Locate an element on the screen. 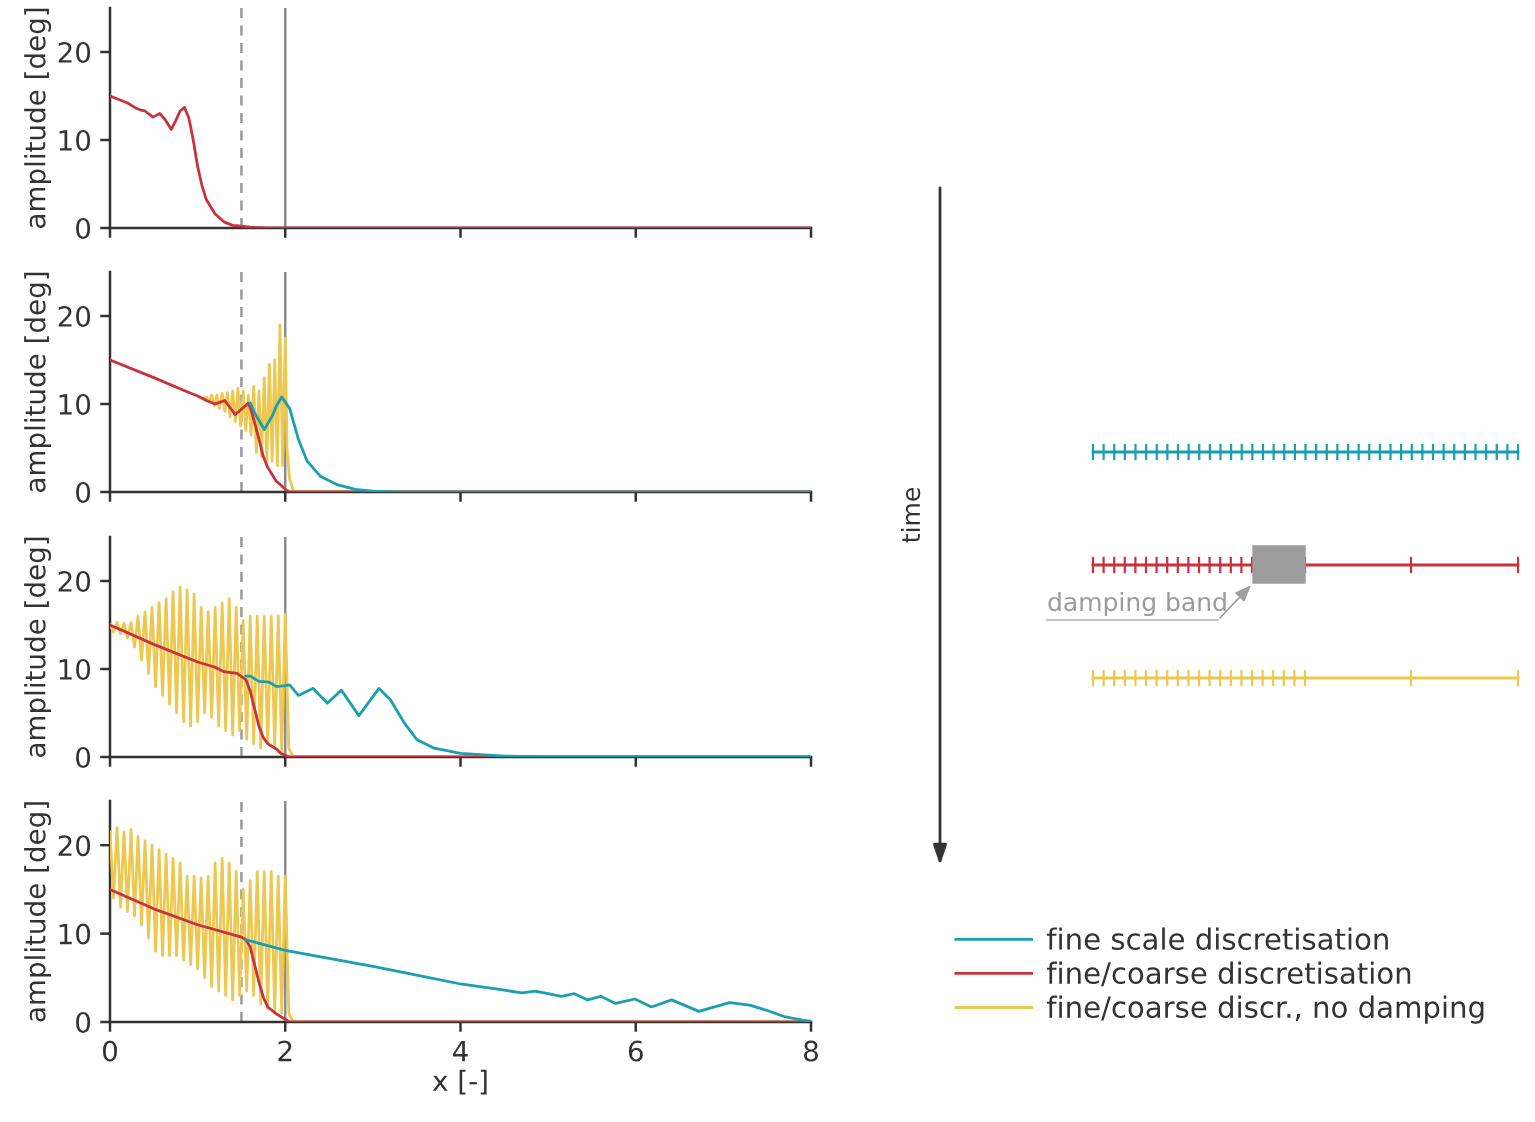 The image size is (1535, 1122). x-tick-label: 0 is located at coordinates (109, 1051).